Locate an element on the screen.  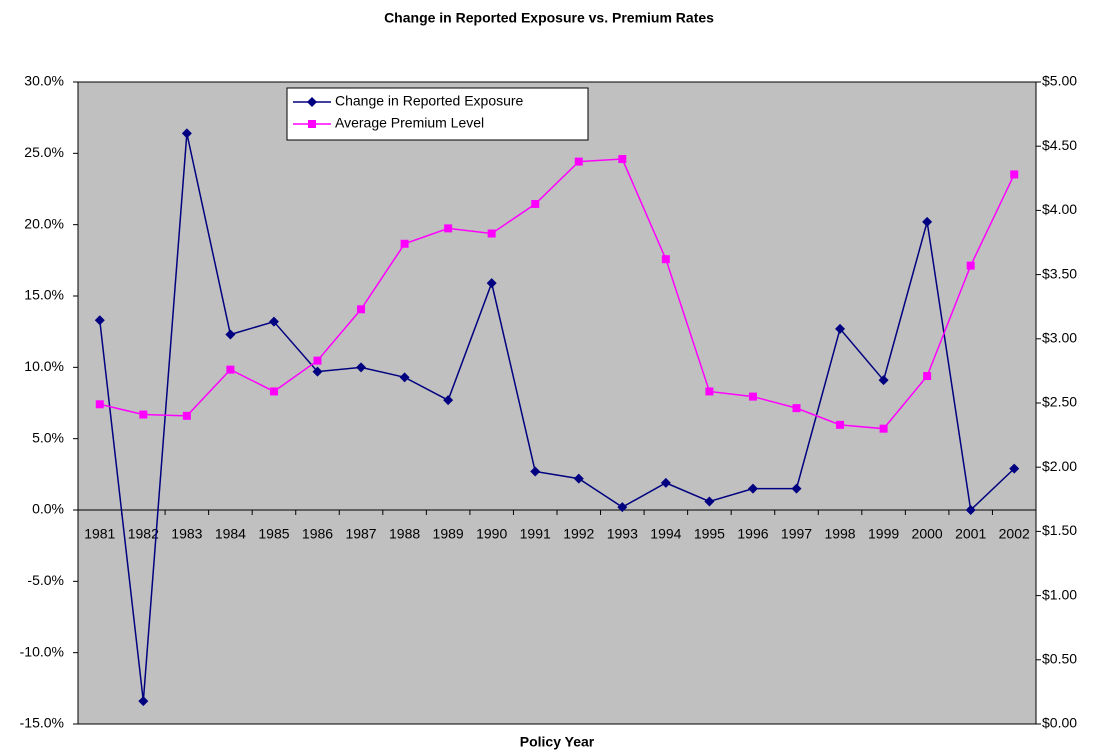
y-tick-label: -15.0% is located at coordinates (42, 723).